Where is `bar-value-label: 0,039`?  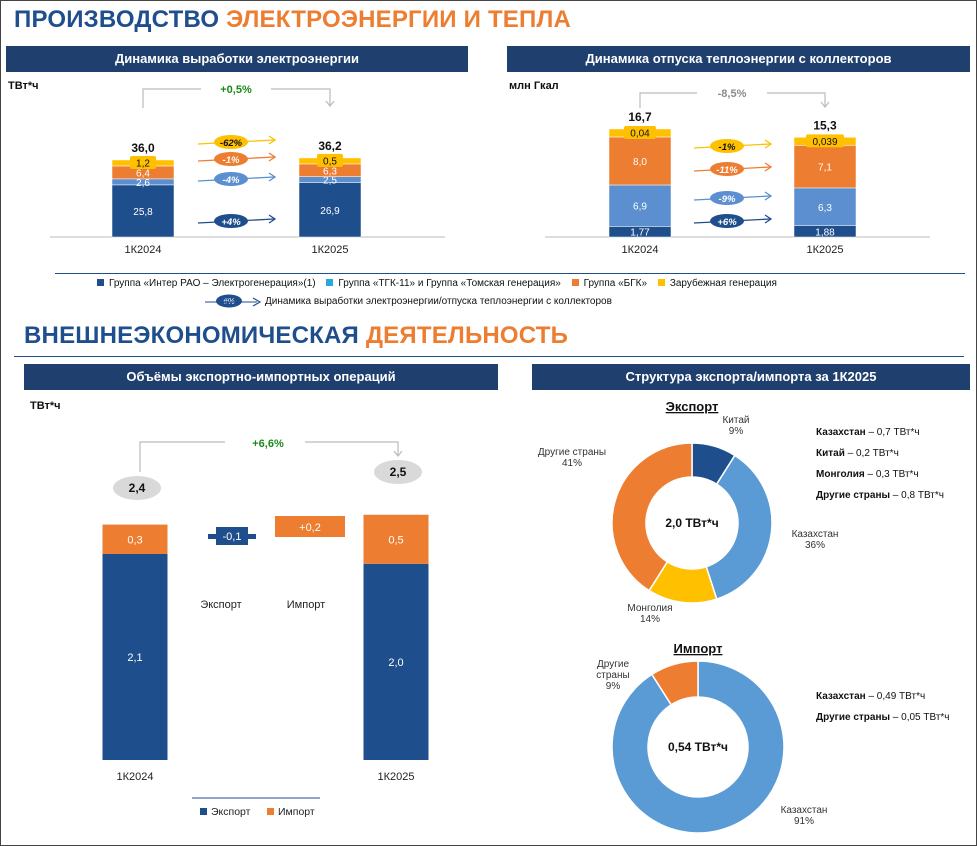 bar-value-label: 0,039 is located at coordinates (824, 142).